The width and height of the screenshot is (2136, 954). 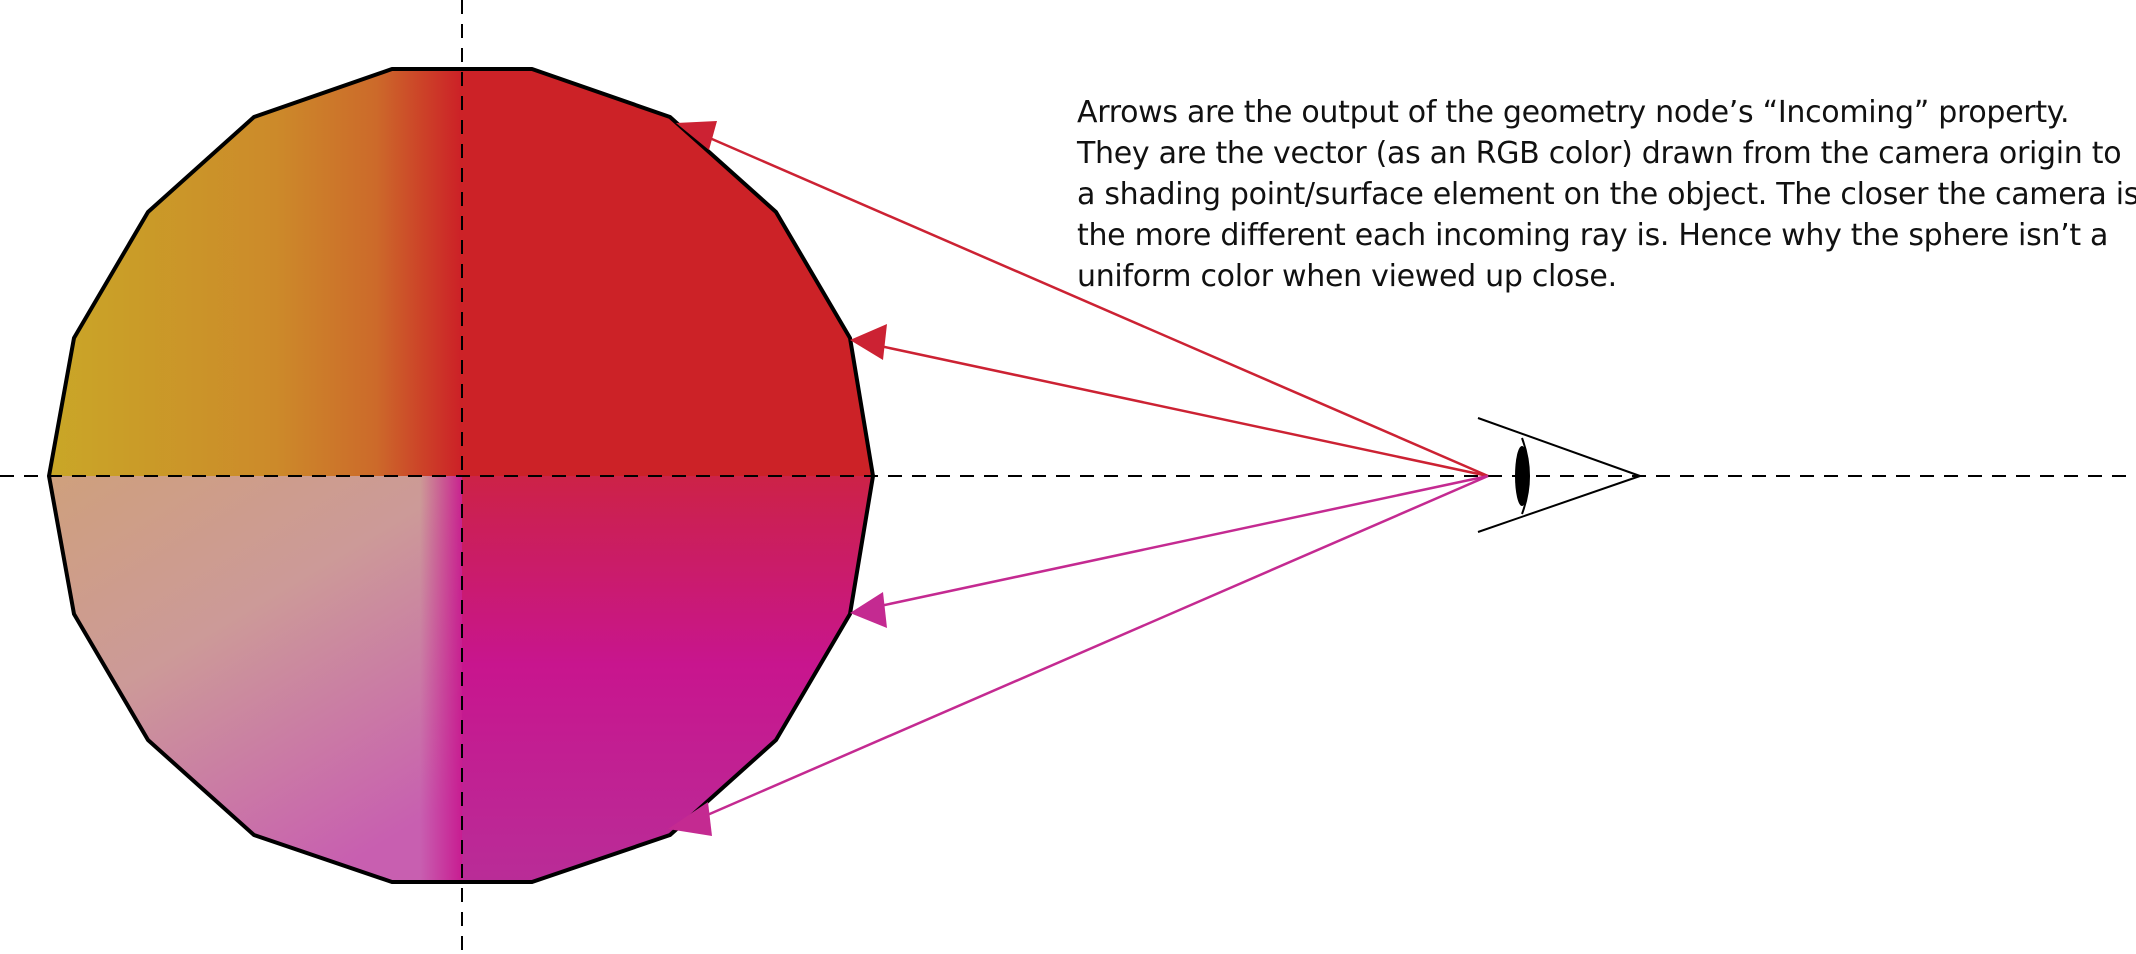 I want to click on description-line: uniform color when viewed up close., so click(x=1347, y=276).